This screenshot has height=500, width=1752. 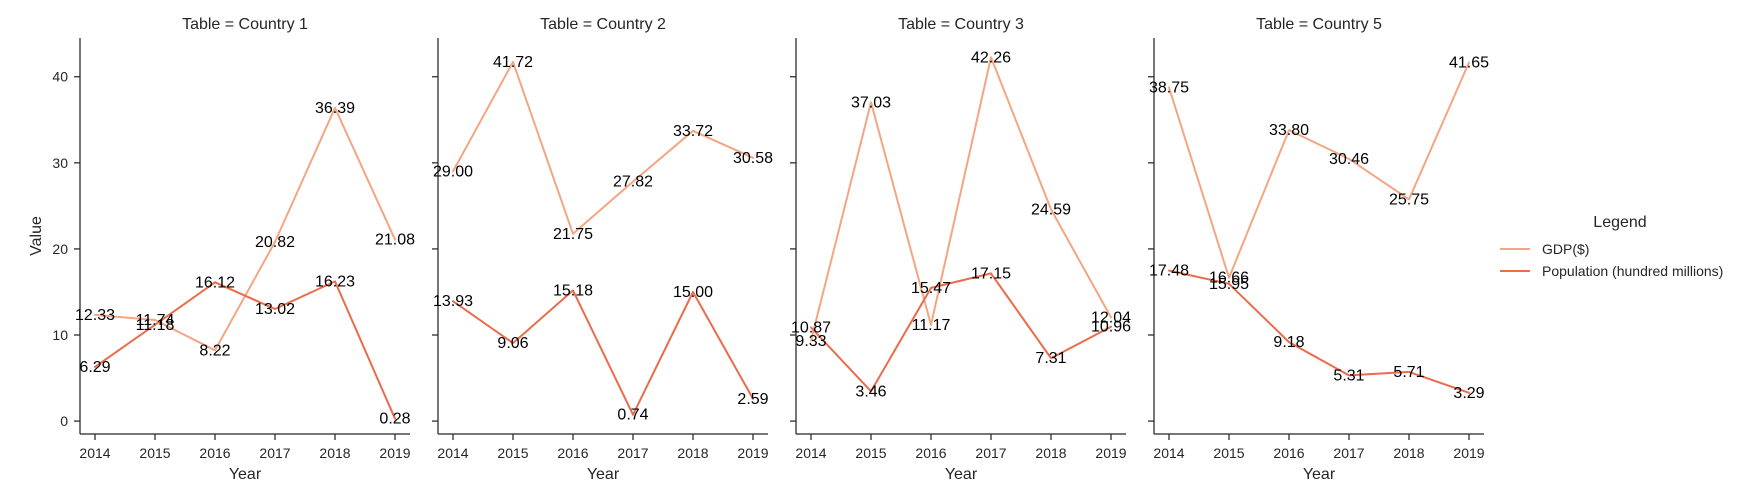 What do you see at coordinates (155, 320) in the screenshot?
I see `data-label: 11.74` at bounding box center [155, 320].